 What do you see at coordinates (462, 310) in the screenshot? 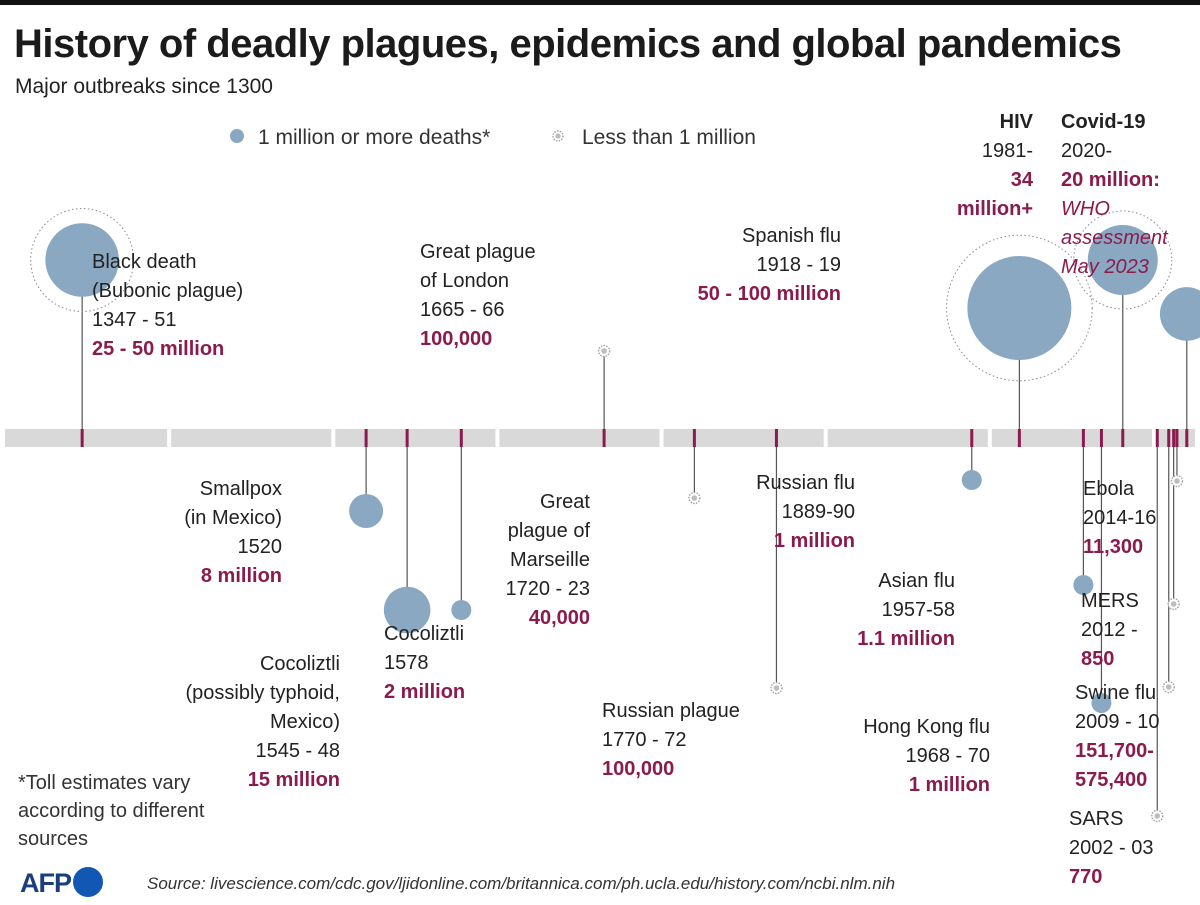
I see `years: 1665 - 66` at bounding box center [462, 310].